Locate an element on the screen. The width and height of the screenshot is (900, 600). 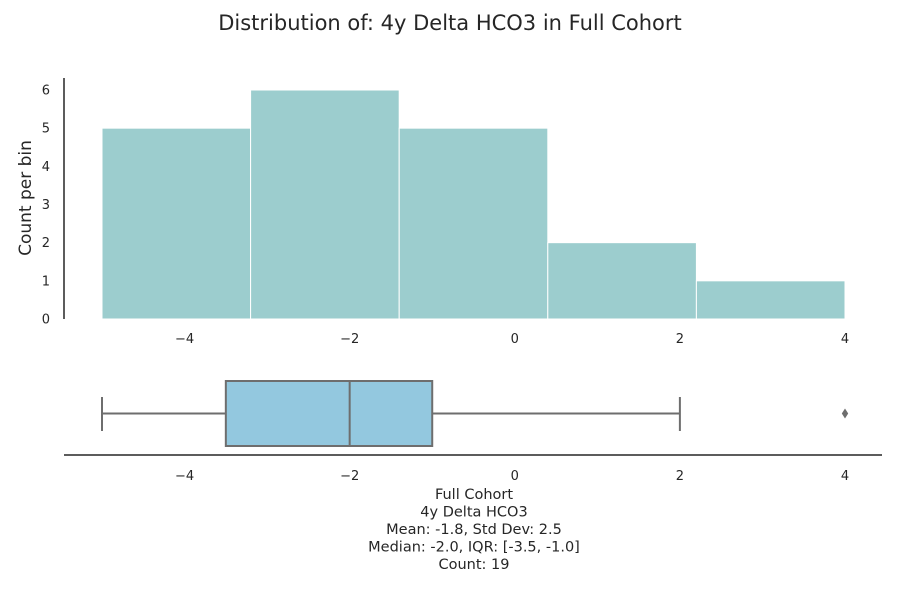
box-caption-line: Count: 19 is located at coordinates (473, 565).